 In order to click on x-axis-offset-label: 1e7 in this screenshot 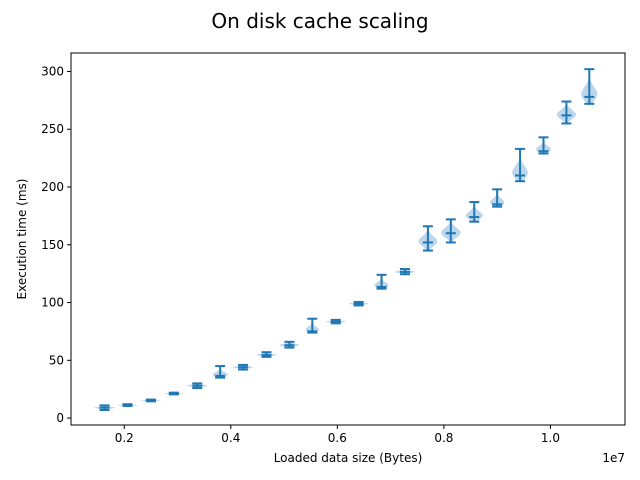, I will do `click(613, 458)`.